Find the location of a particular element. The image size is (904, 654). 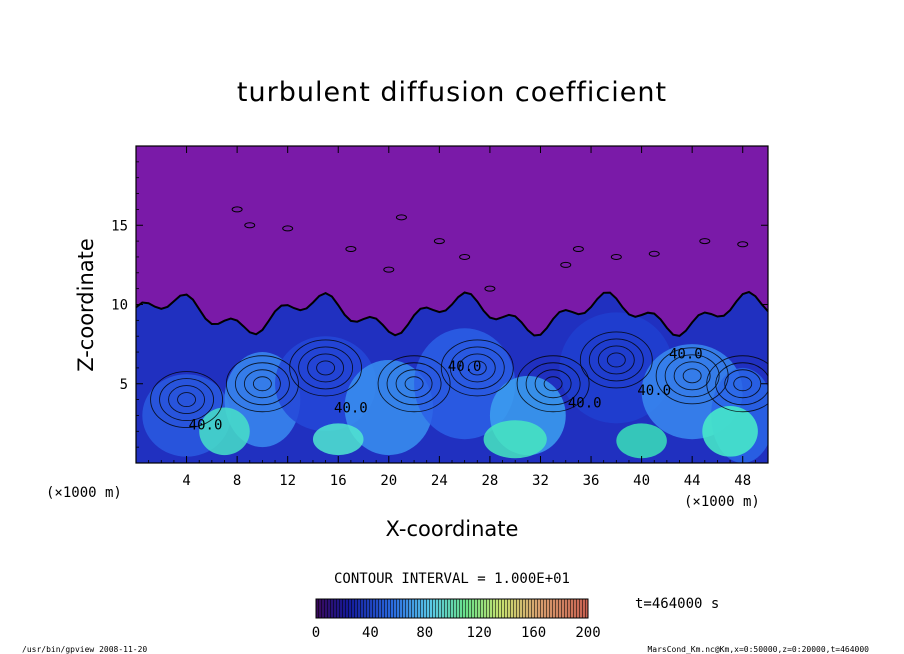

x-tick-label: 16 is located at coordinates (338, 481).